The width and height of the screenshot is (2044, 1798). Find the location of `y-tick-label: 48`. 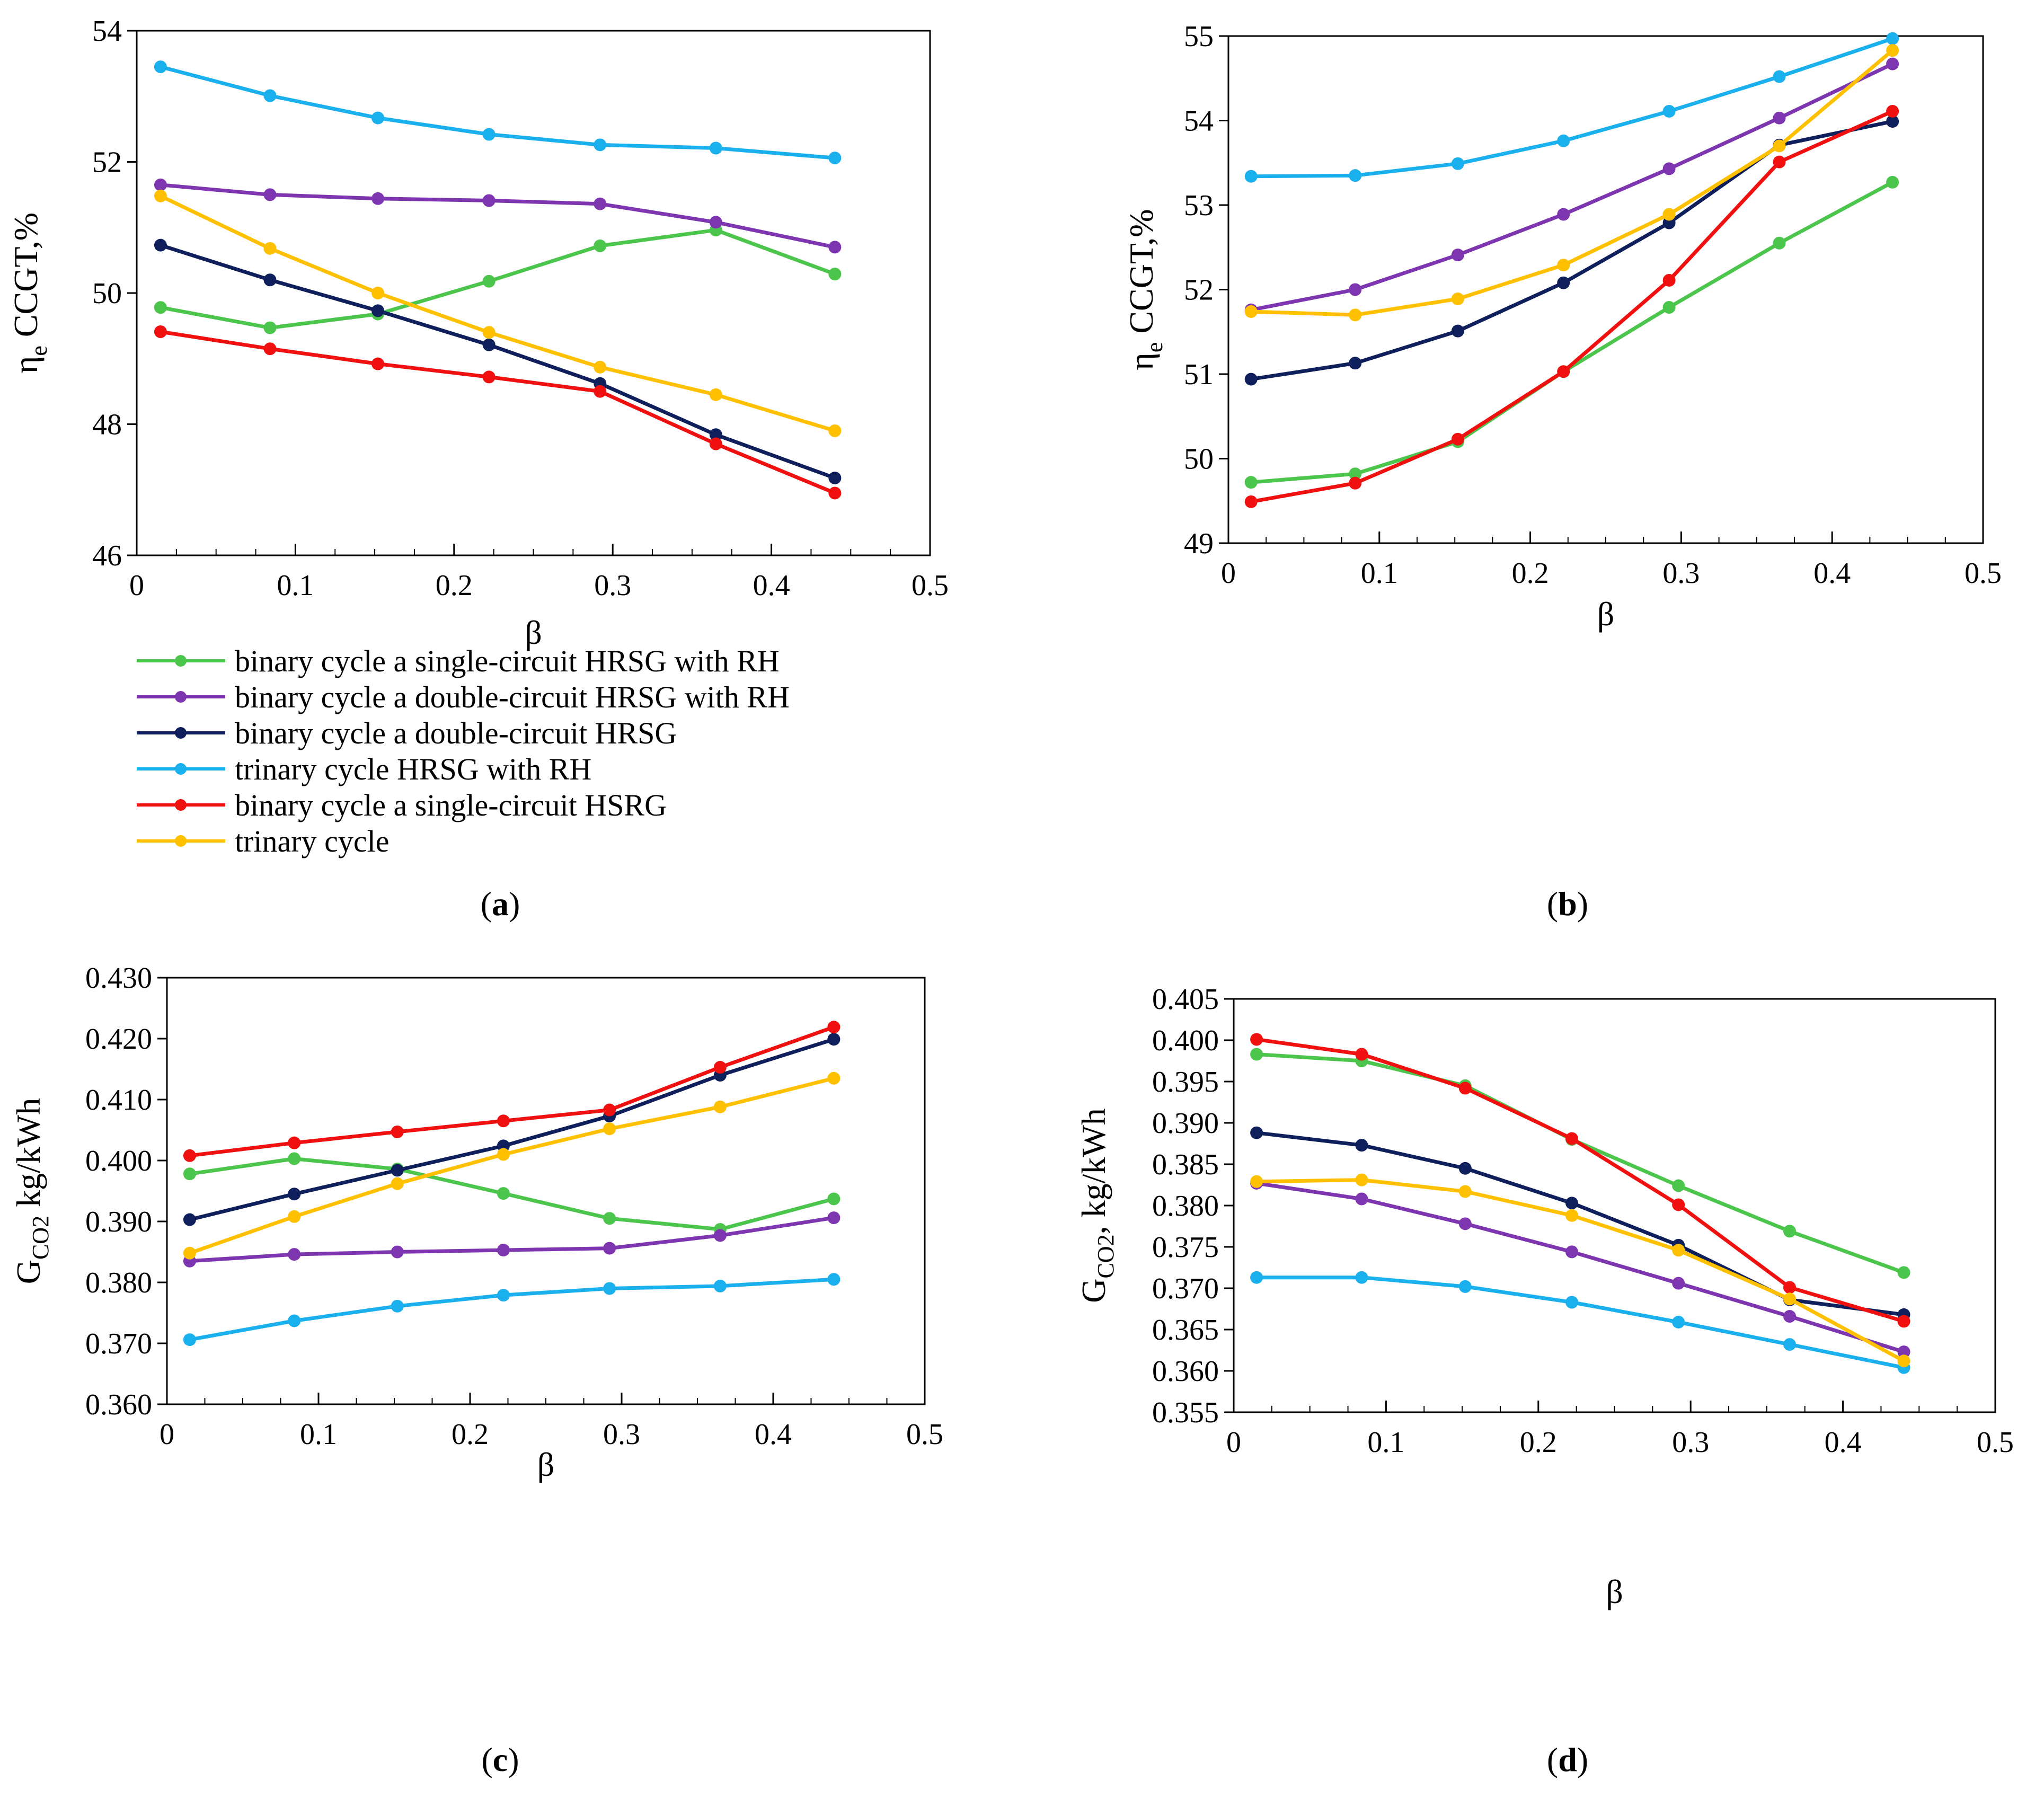

y-tick-label: 48 is located at coordinates (107, 425).